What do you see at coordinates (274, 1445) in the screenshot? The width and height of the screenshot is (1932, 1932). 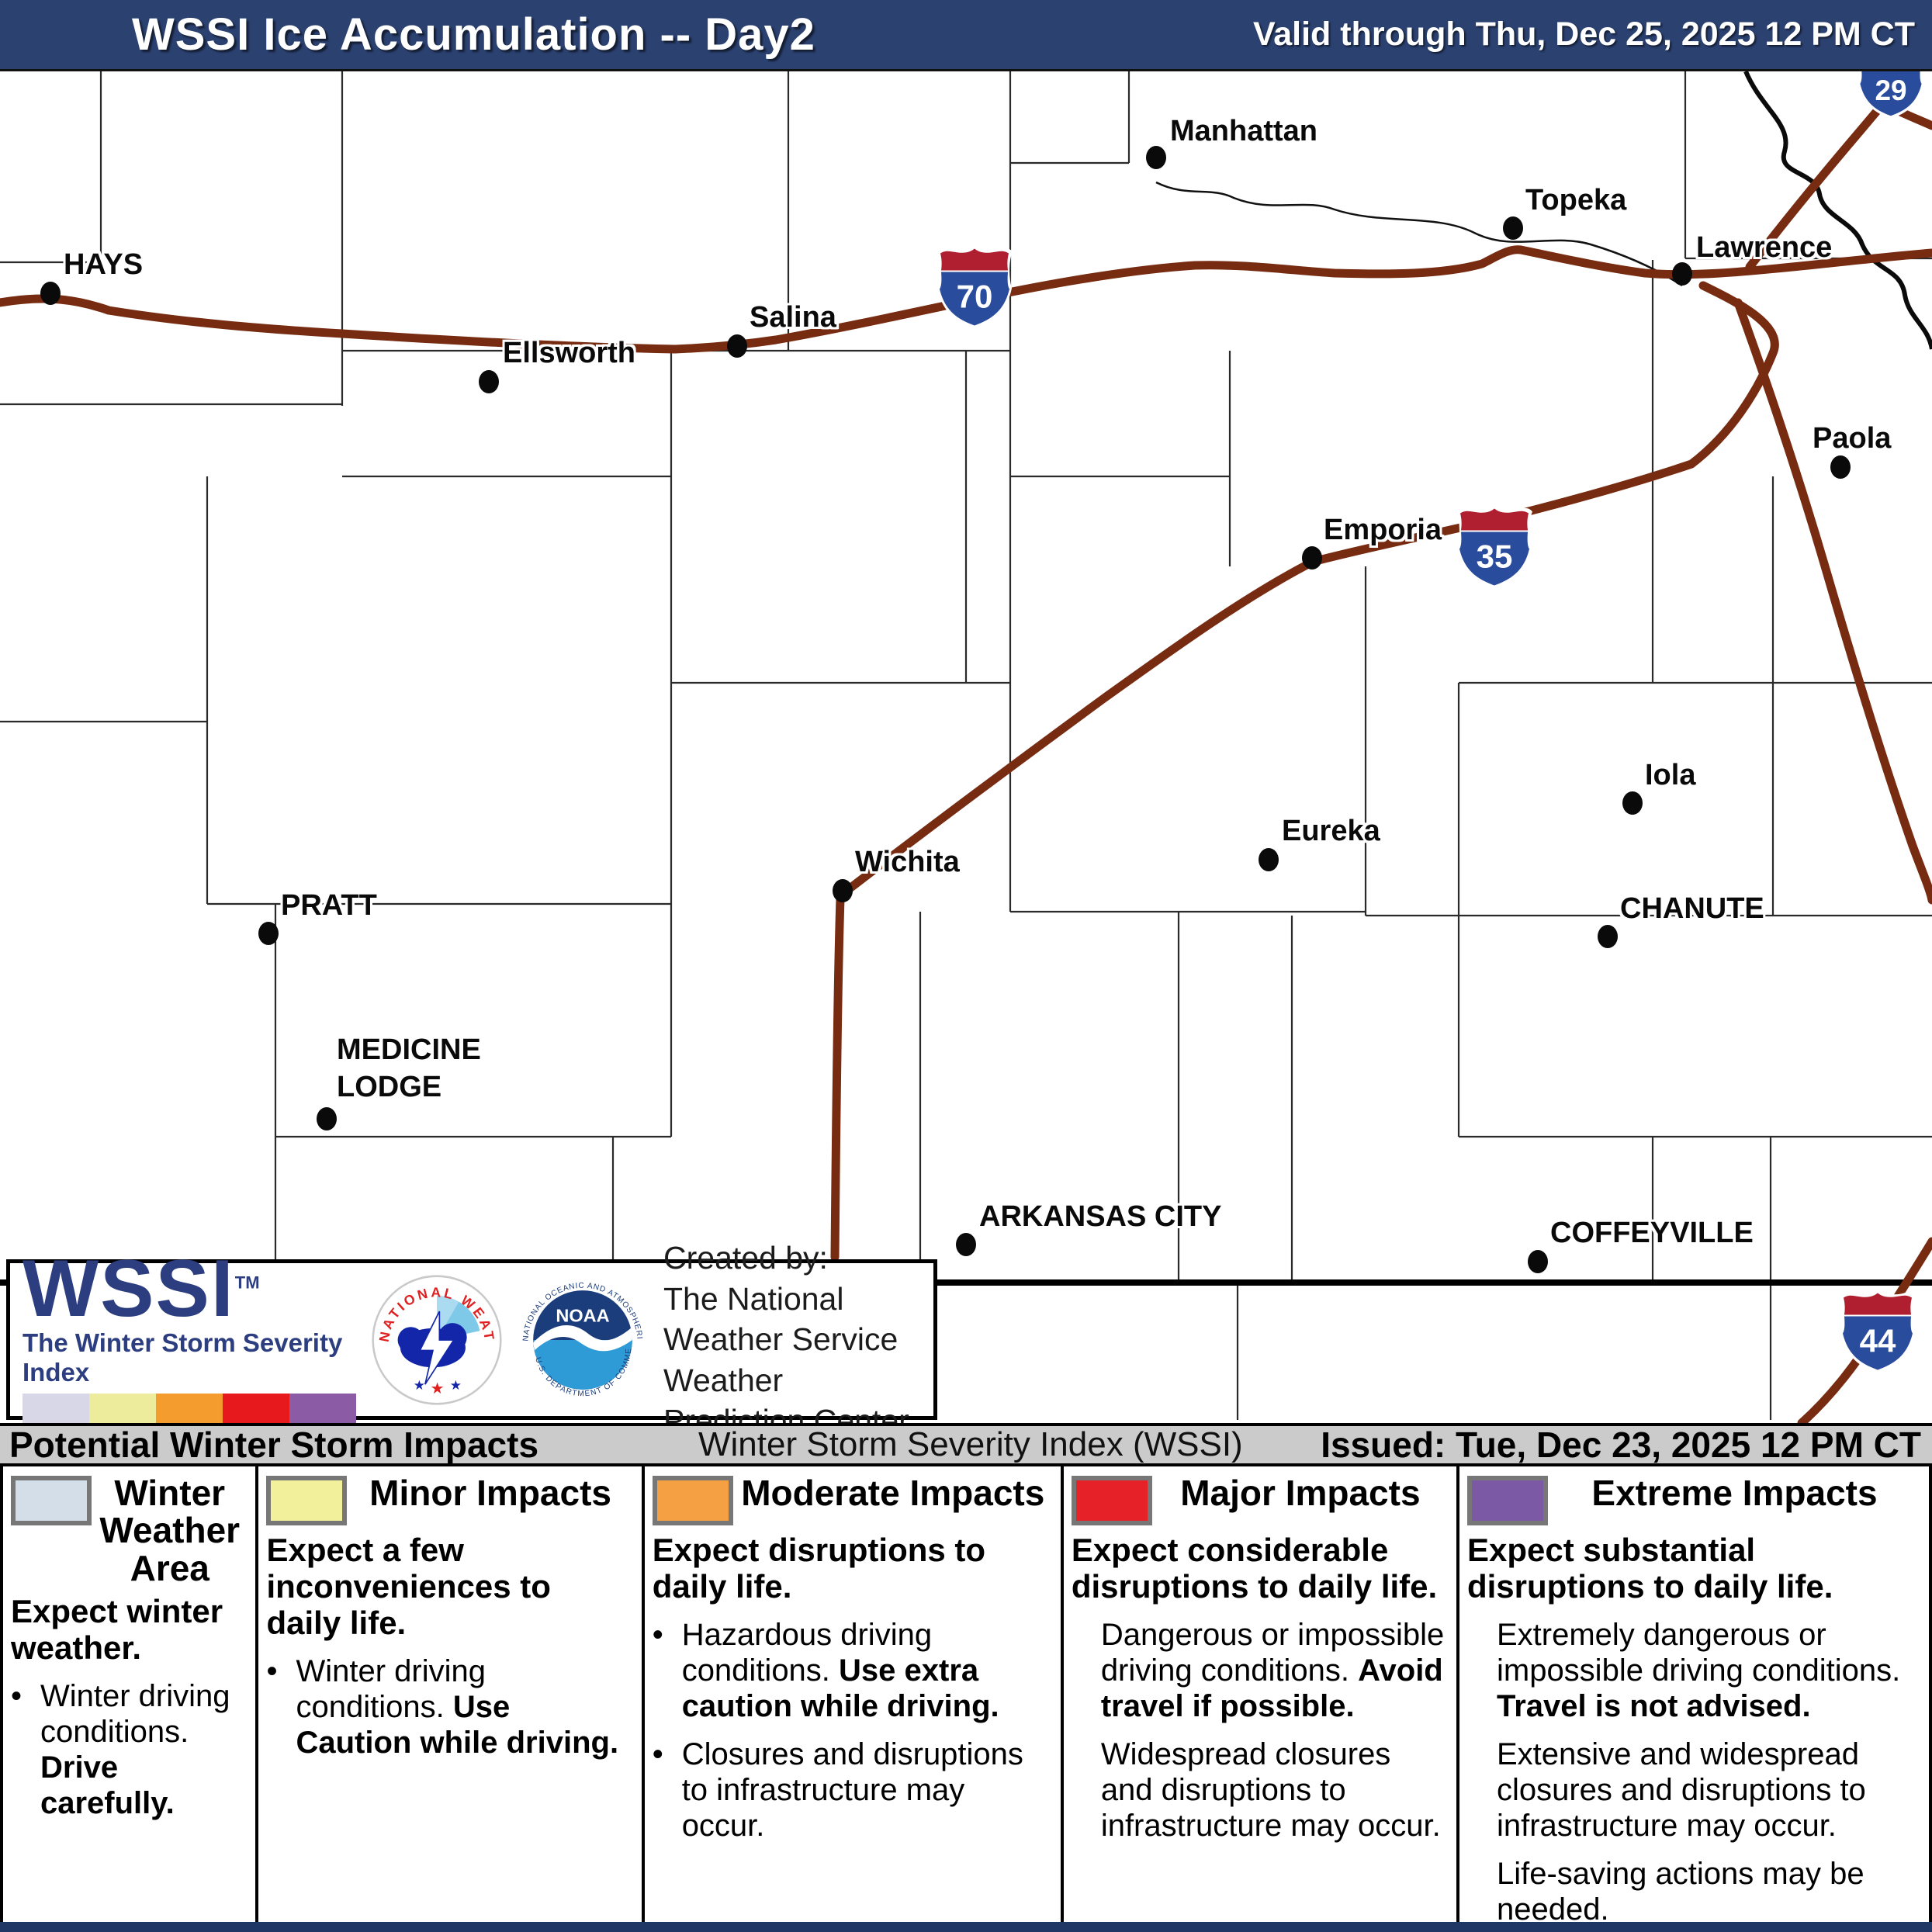 I see `impacts-bar-title: Potential Winter Storm Impacts` at bounding box center [274, 1445].